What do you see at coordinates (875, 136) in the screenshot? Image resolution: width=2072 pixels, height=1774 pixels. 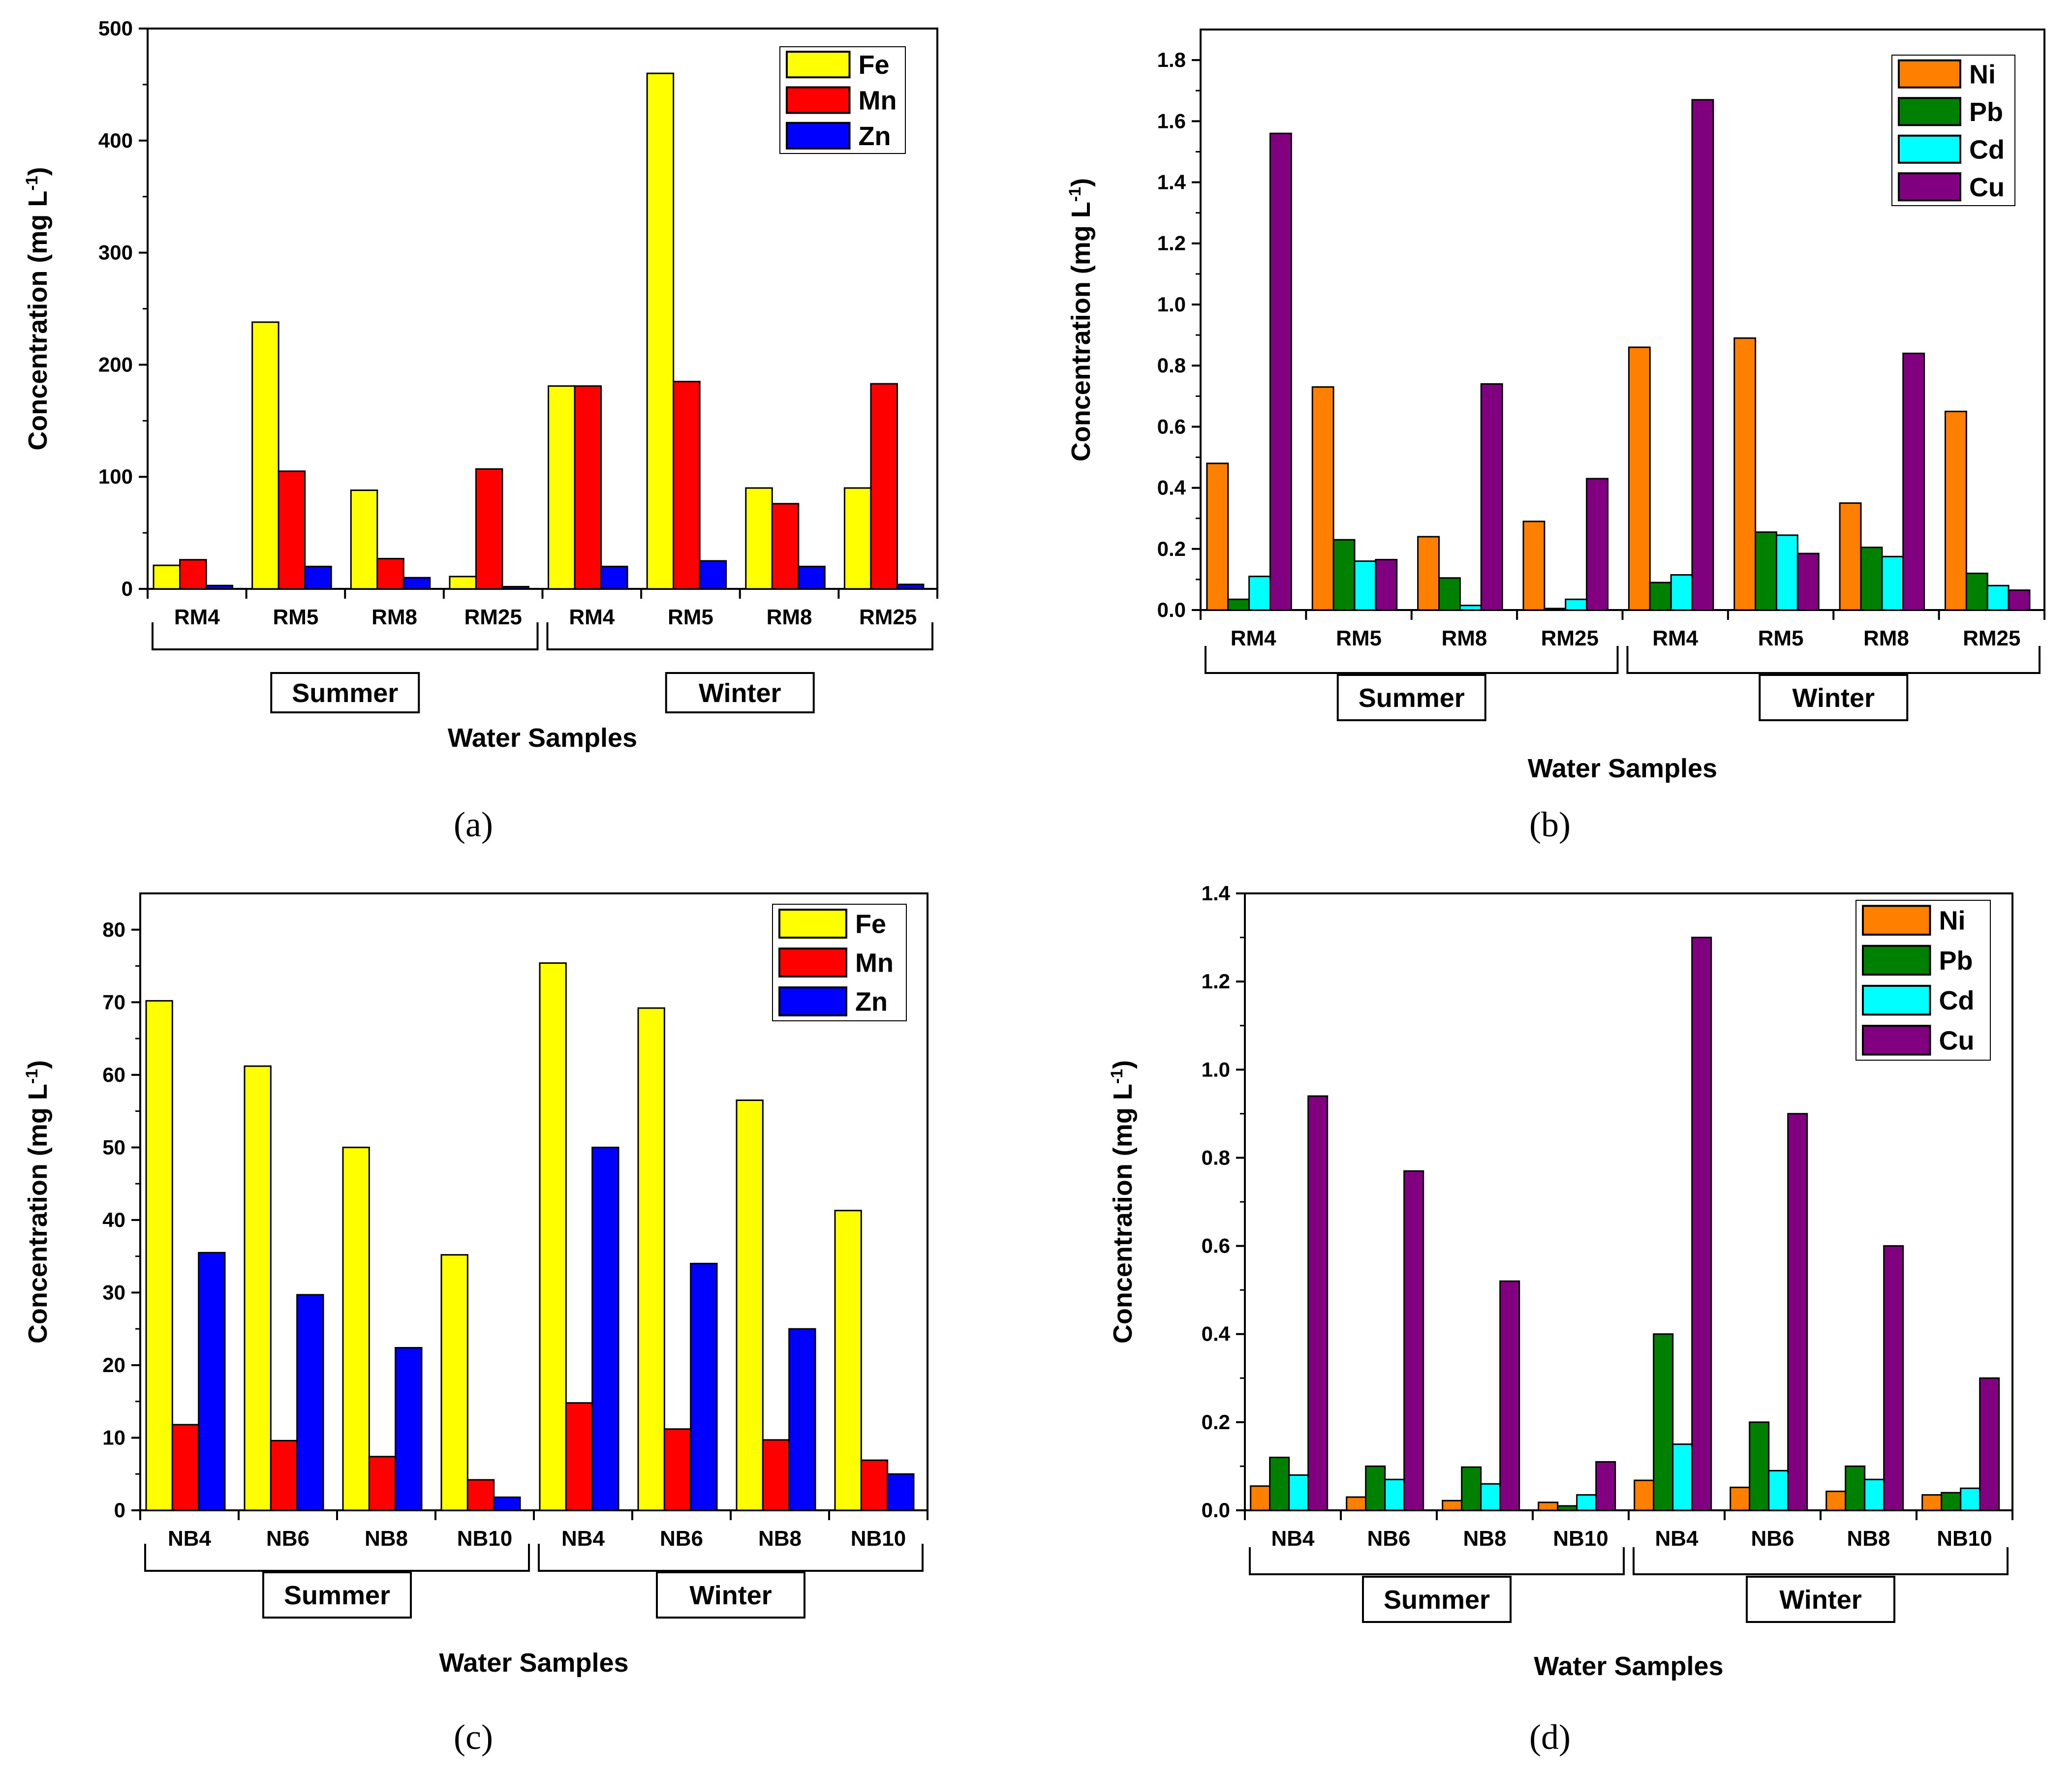 I see `legend-label-zn: Zn` at bounding box center [875, 136].